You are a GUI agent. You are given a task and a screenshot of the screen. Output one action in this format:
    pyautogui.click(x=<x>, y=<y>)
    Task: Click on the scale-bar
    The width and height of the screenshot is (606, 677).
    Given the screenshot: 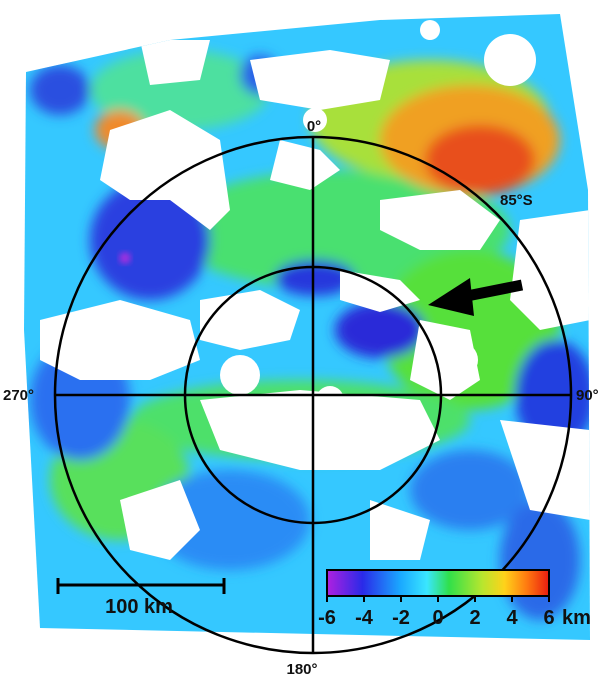 What is the action you would take?
    pyautogui.click(x=141, y=586)
    